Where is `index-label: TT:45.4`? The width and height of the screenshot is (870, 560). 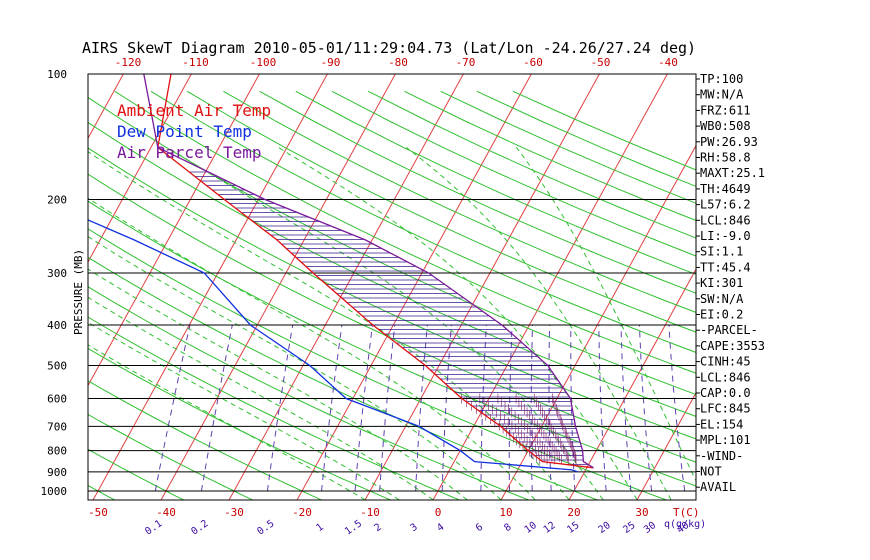
index-label: TT:45.4 is located at coordinates (725, 267).